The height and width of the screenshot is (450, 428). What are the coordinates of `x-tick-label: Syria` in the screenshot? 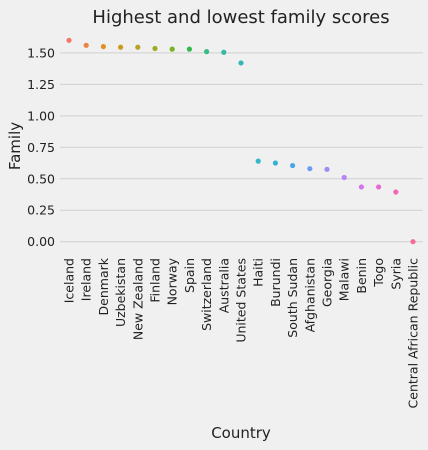 It's located at (395, 274).